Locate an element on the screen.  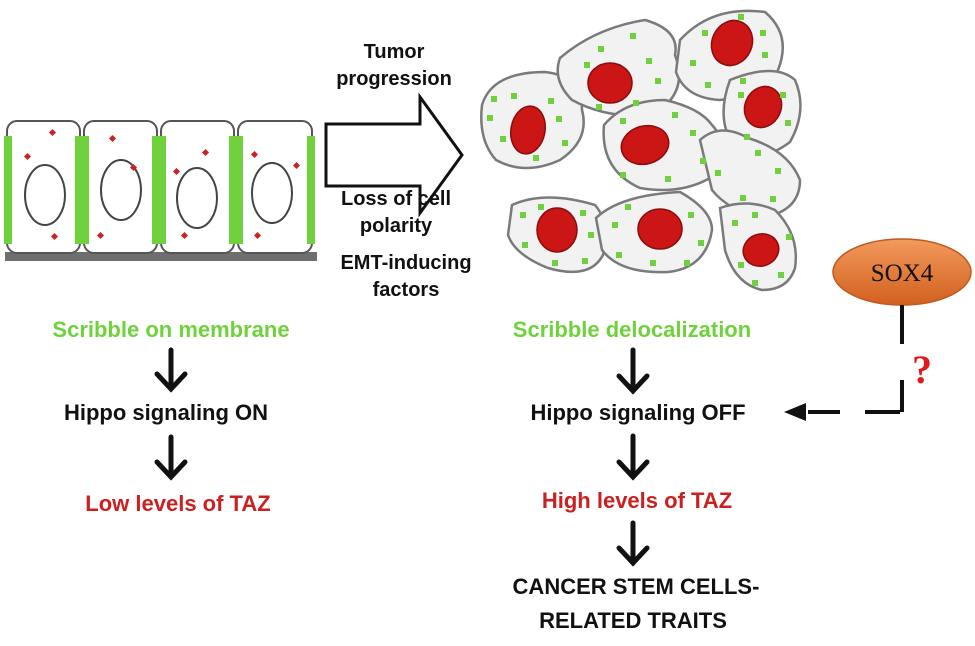
sox4-arrowhead is located at coordinates (795, 412).